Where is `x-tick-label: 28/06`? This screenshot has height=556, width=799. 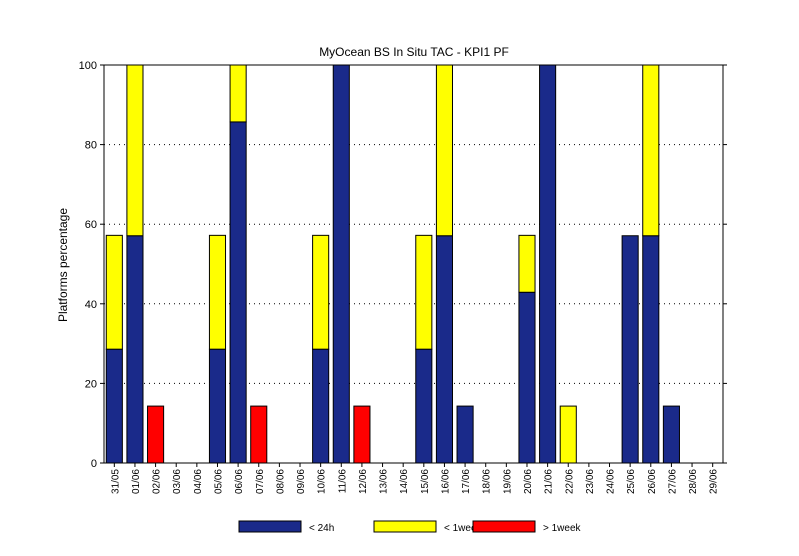 x-tick-label: 28/06 is located at coordinates (693, 481).